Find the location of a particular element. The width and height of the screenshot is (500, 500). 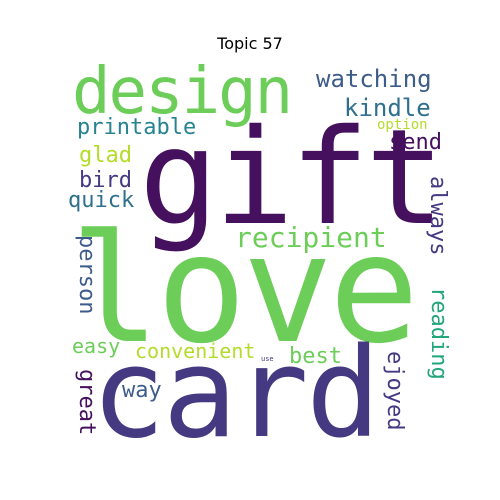

word-quick: quick is located at coordinates (101, 200).